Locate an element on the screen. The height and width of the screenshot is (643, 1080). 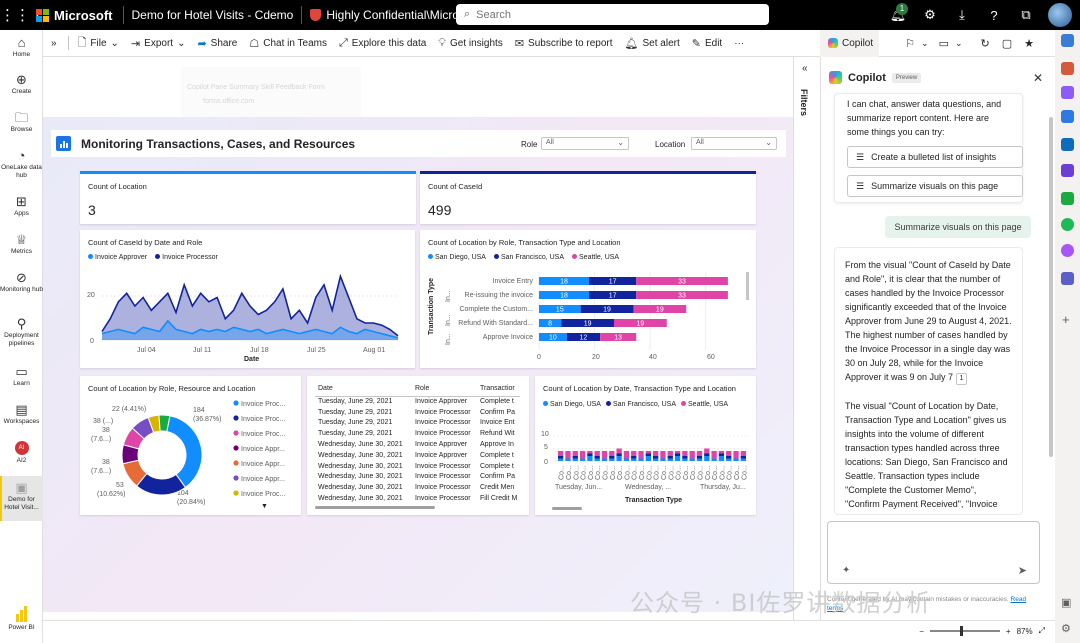
column-header: Transactior is located at coordinates (499, 389).